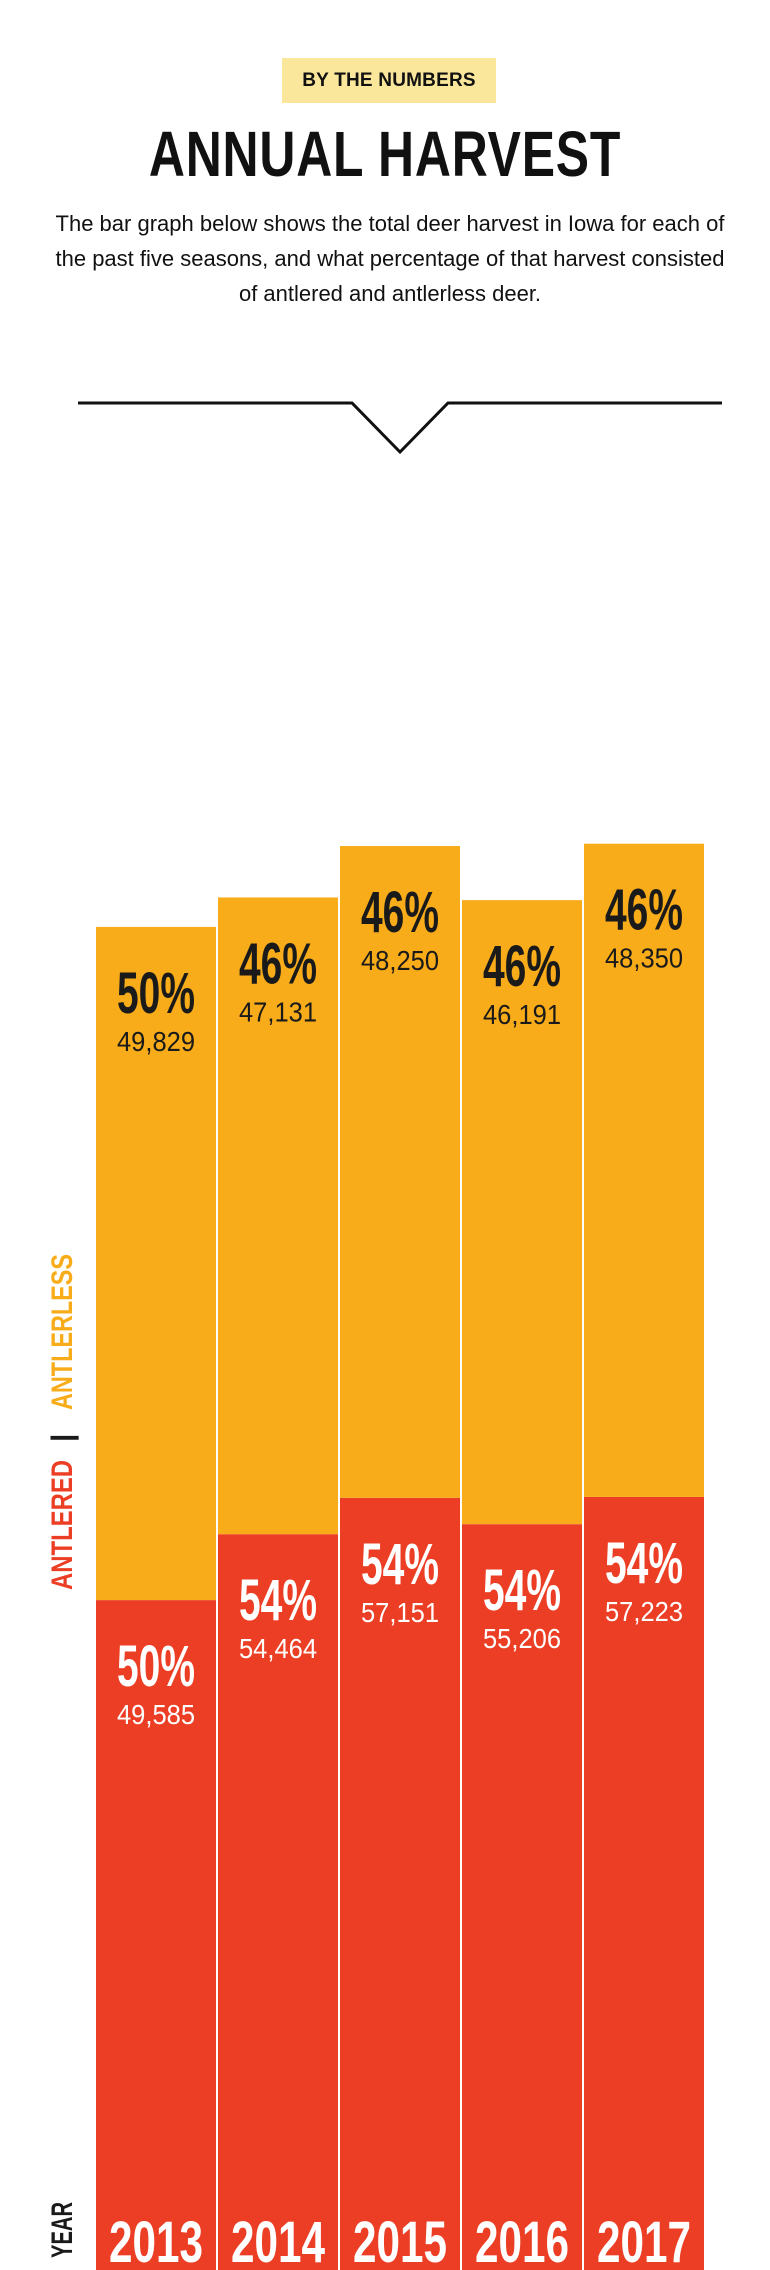 This screenshot has width=770, height=2270. I want to click on chevron-divider-line, so click(400, 428).